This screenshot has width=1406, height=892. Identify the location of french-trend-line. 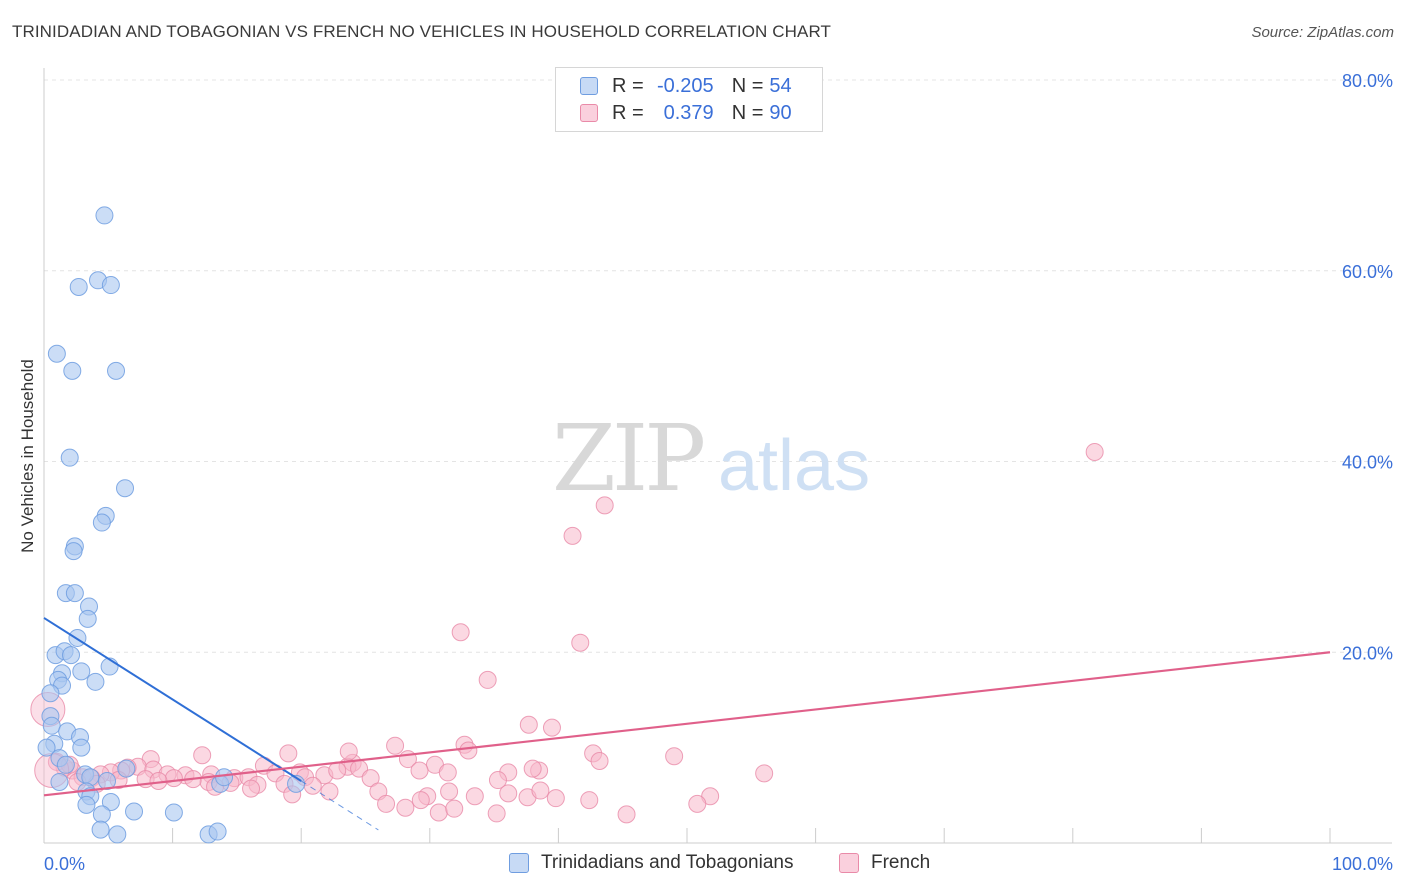
(687, 724).